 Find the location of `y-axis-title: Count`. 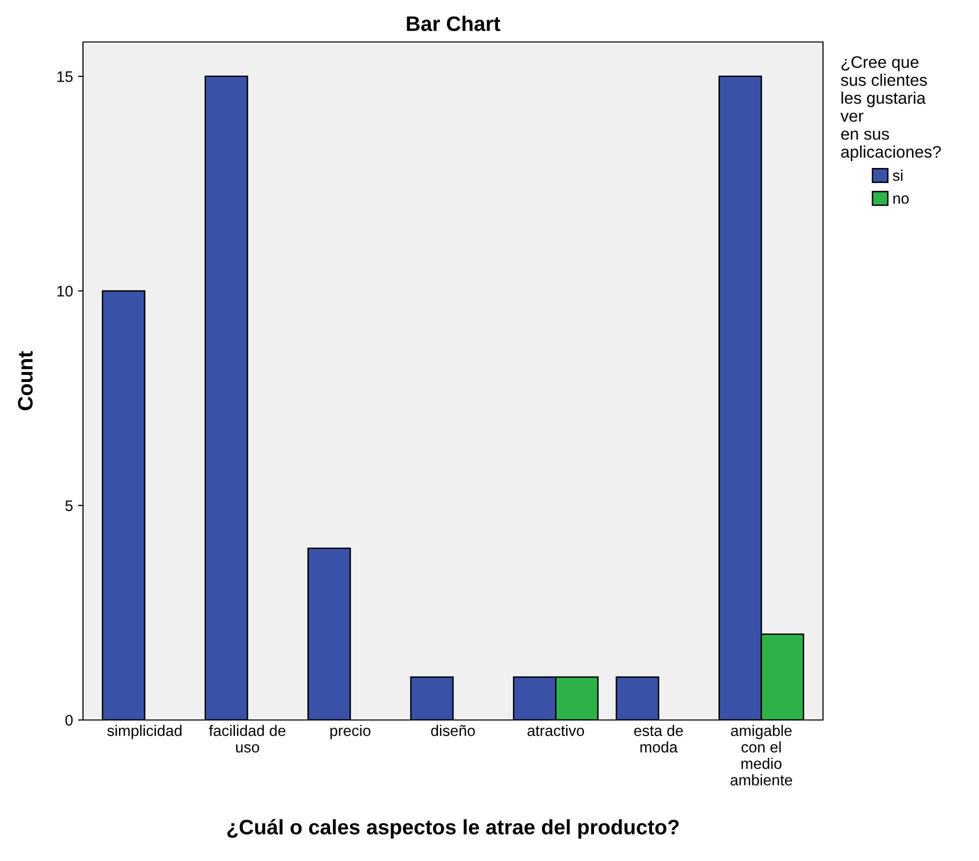

y-axis-title: Count is located at coordinates (25, 380).